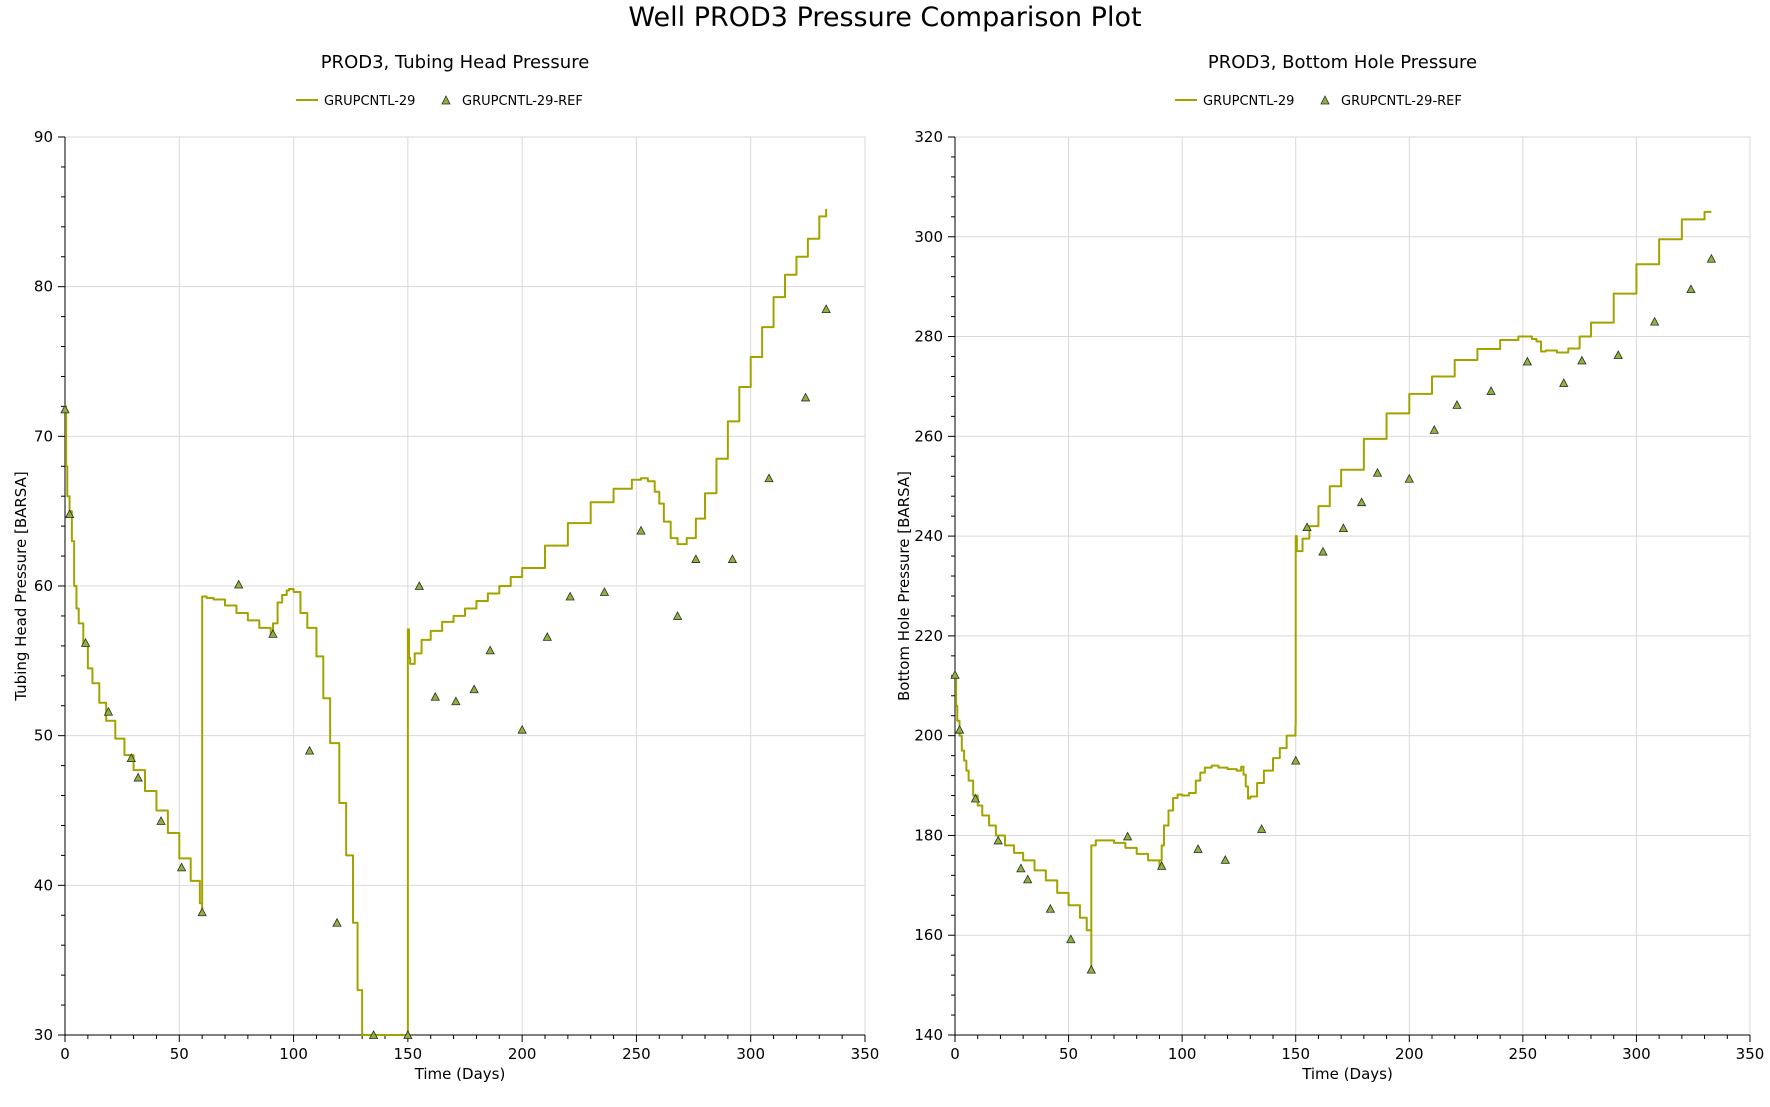  Describe the element at coordinates (43, 137) in the screenshot. I see `y-tick-label: 90` at that location.